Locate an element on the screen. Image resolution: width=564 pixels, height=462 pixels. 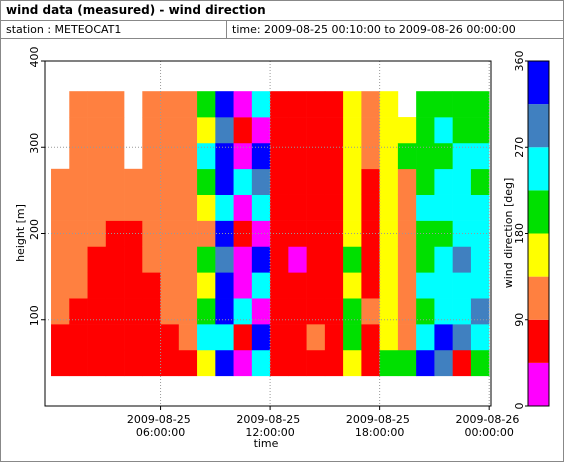
y-tick-label: 200 is located at coordinates (34, 229).